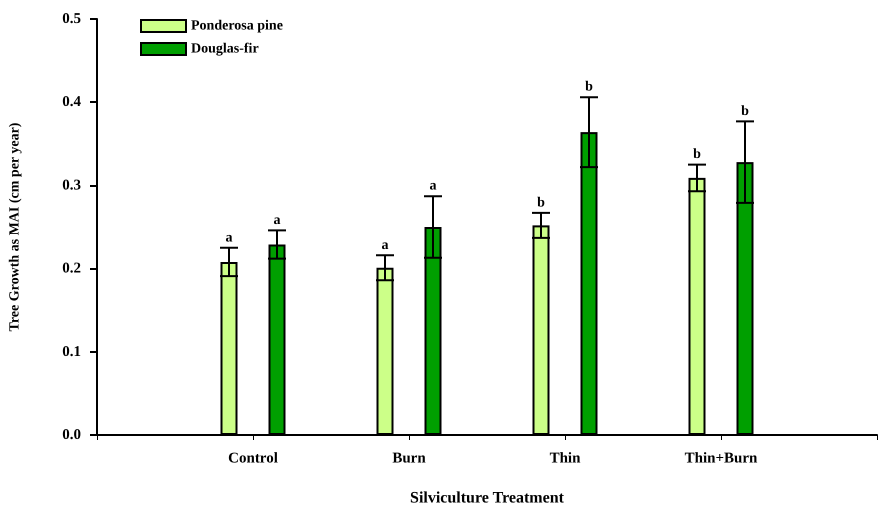  I want to click on x-tick-label: Thin, so click(566, 458).